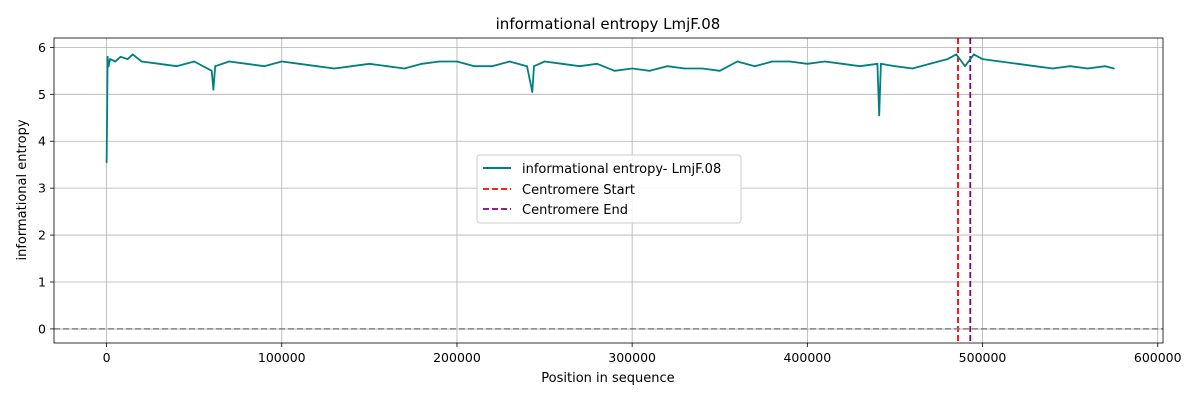 This screenshot has height=400, width=1200. What do you see at coordinates (107, 357) in the screenshot?
I see `x-tick-label: 0` at bounding box center [107, 357].